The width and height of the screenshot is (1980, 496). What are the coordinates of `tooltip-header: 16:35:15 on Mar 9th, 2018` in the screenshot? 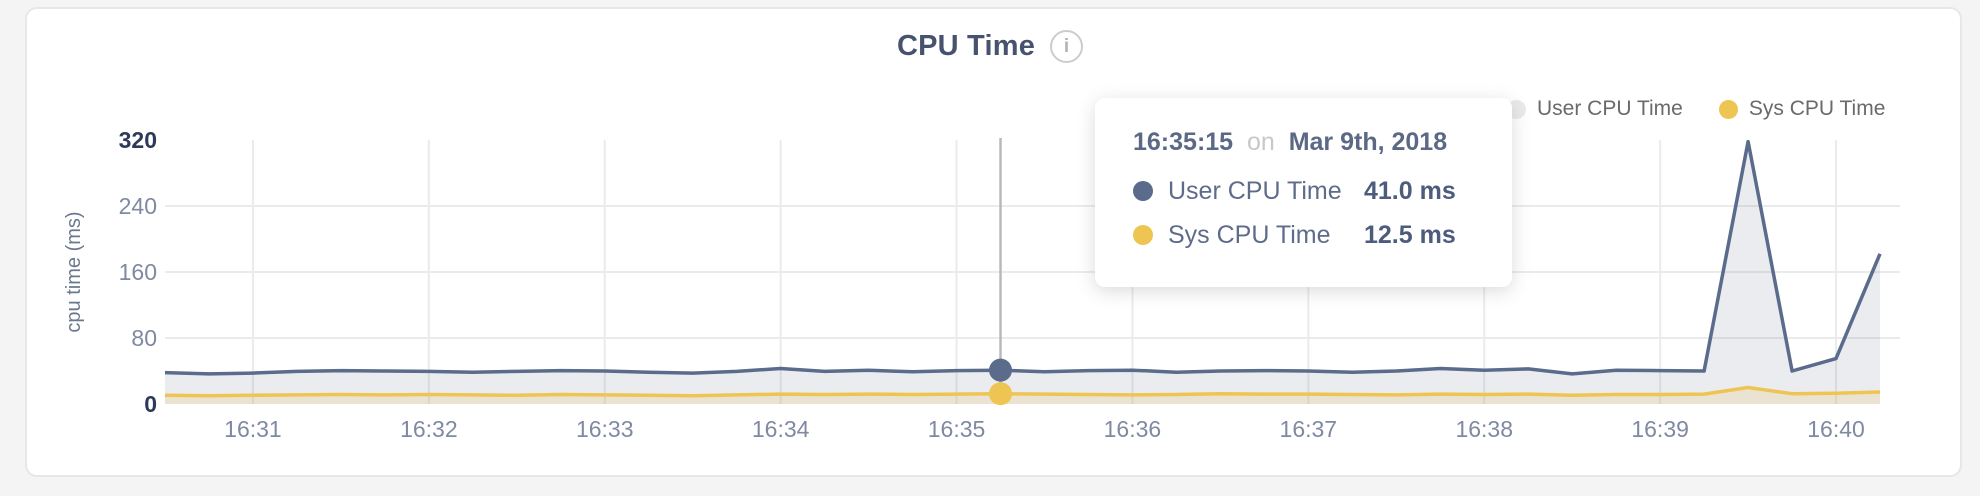 It's located at (1290, 142).